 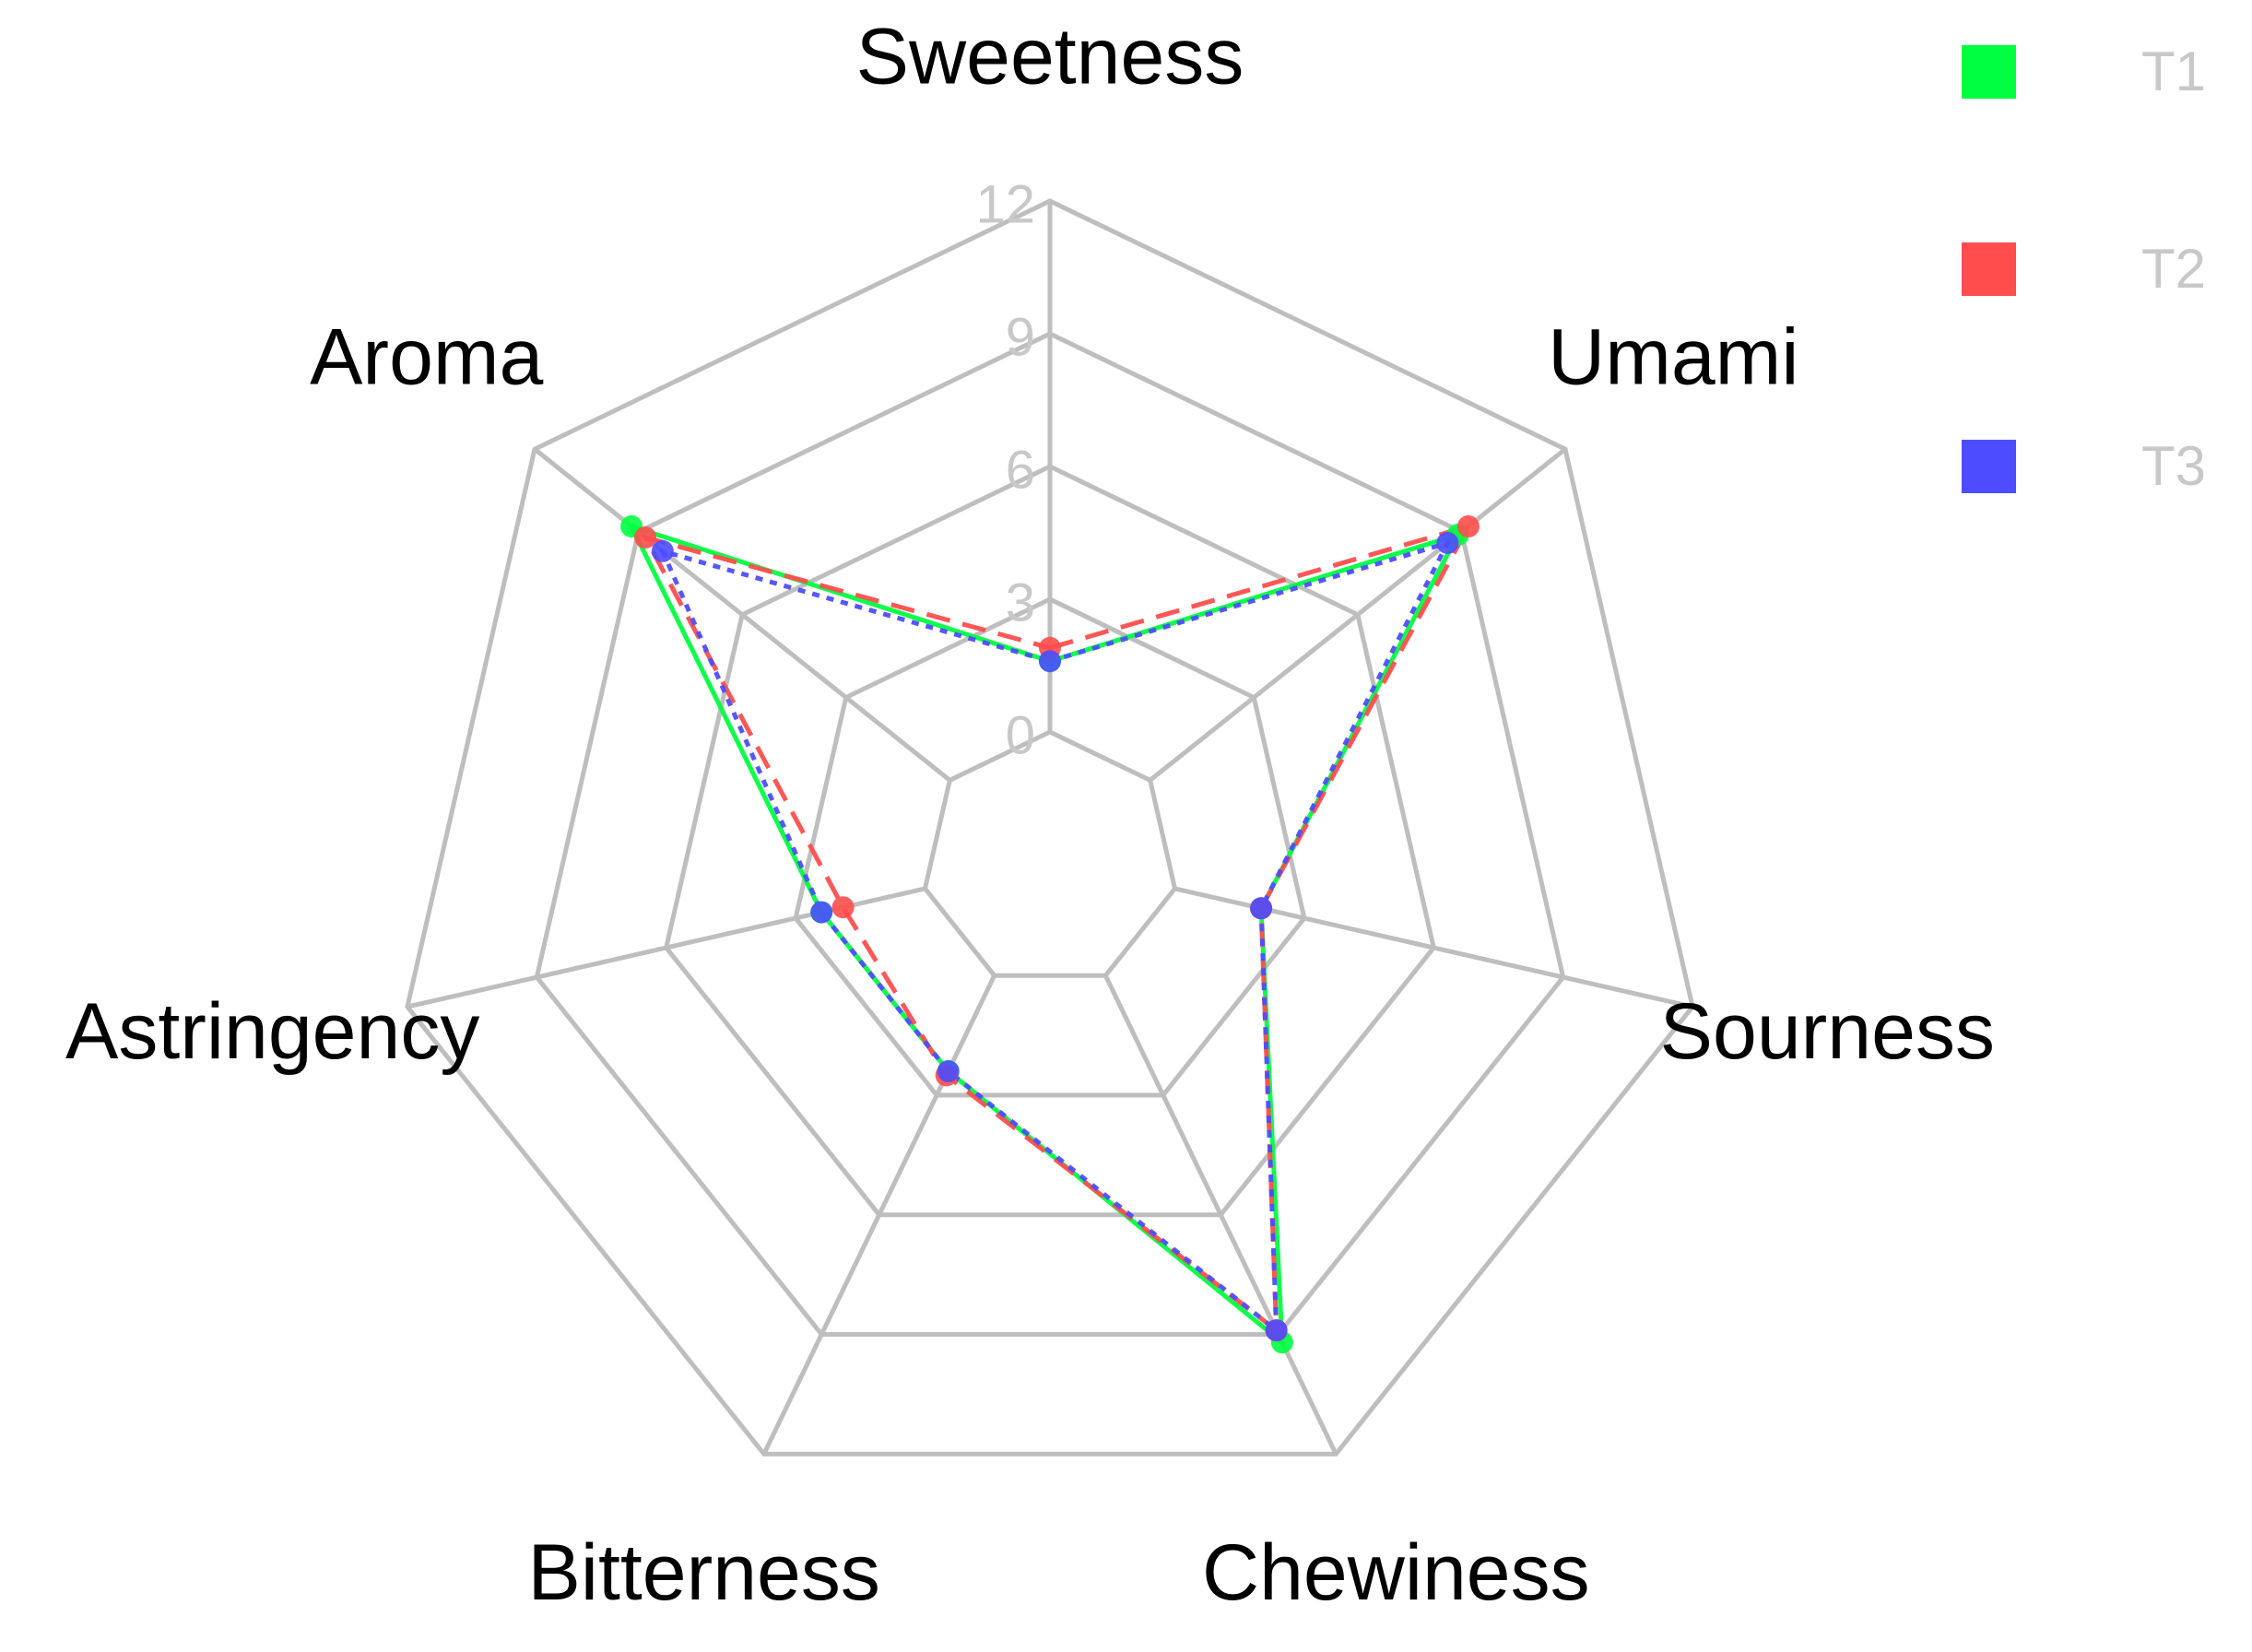 What do you see at coordinates (1396, 1572) in the screenshot?
I see `axis-label: Chewiness` at bounding box center [1396, 1572].